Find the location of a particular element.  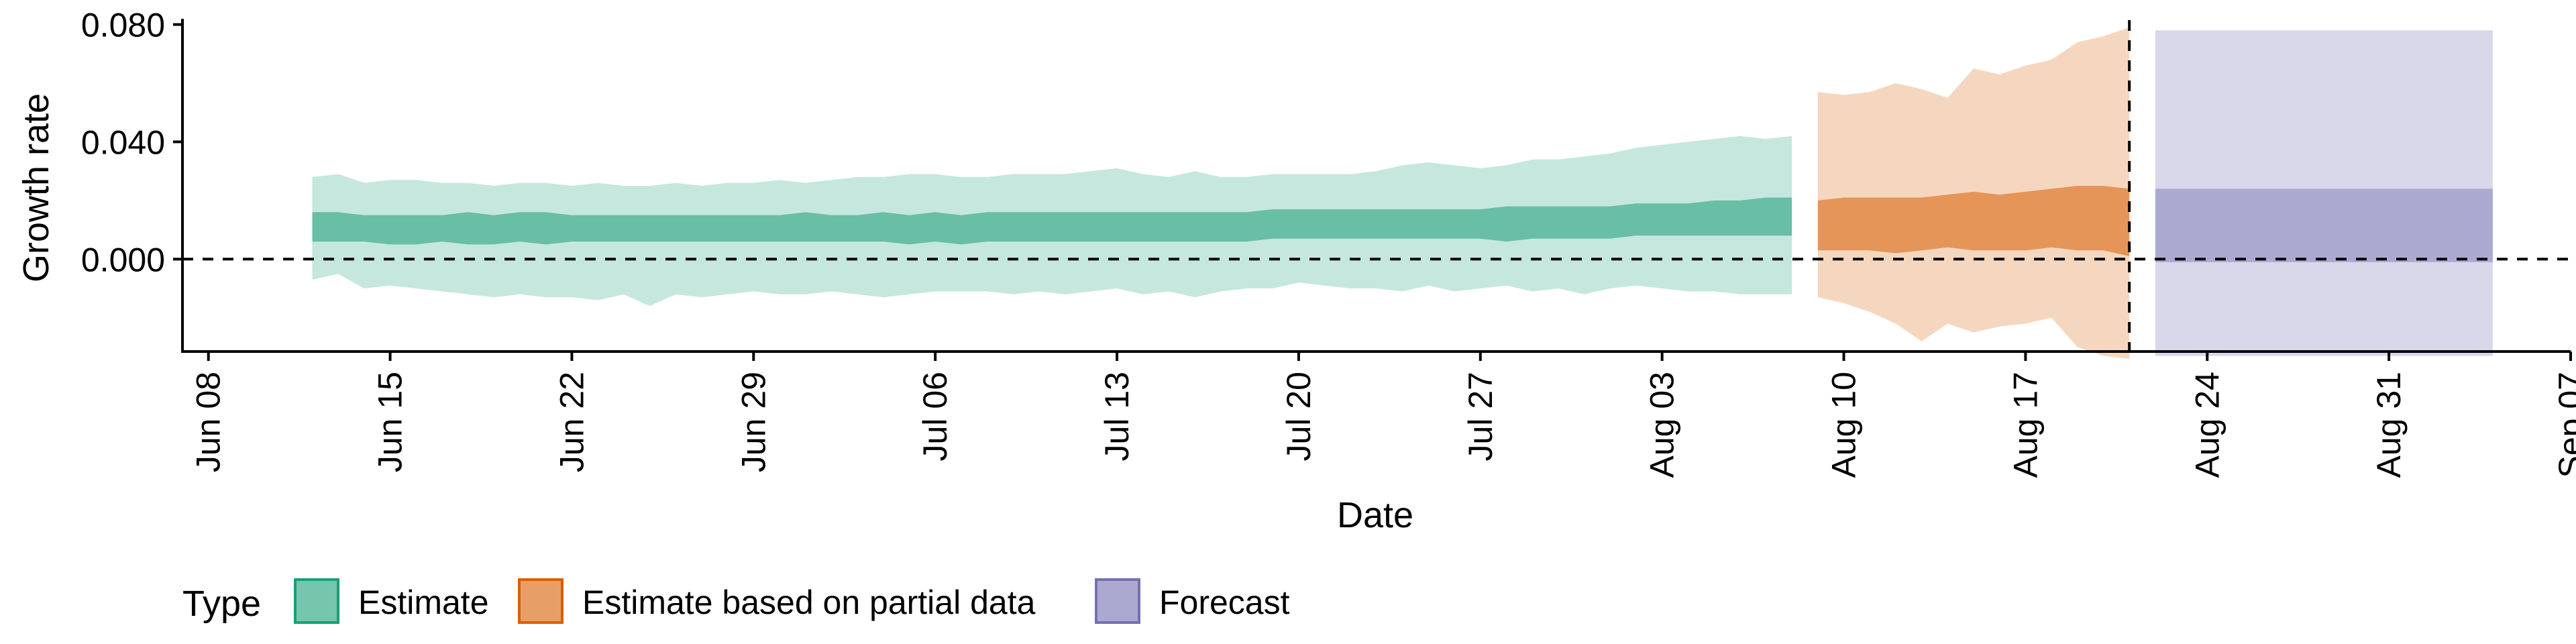

estimate-inner-band is located at coordinates (1052, 221).